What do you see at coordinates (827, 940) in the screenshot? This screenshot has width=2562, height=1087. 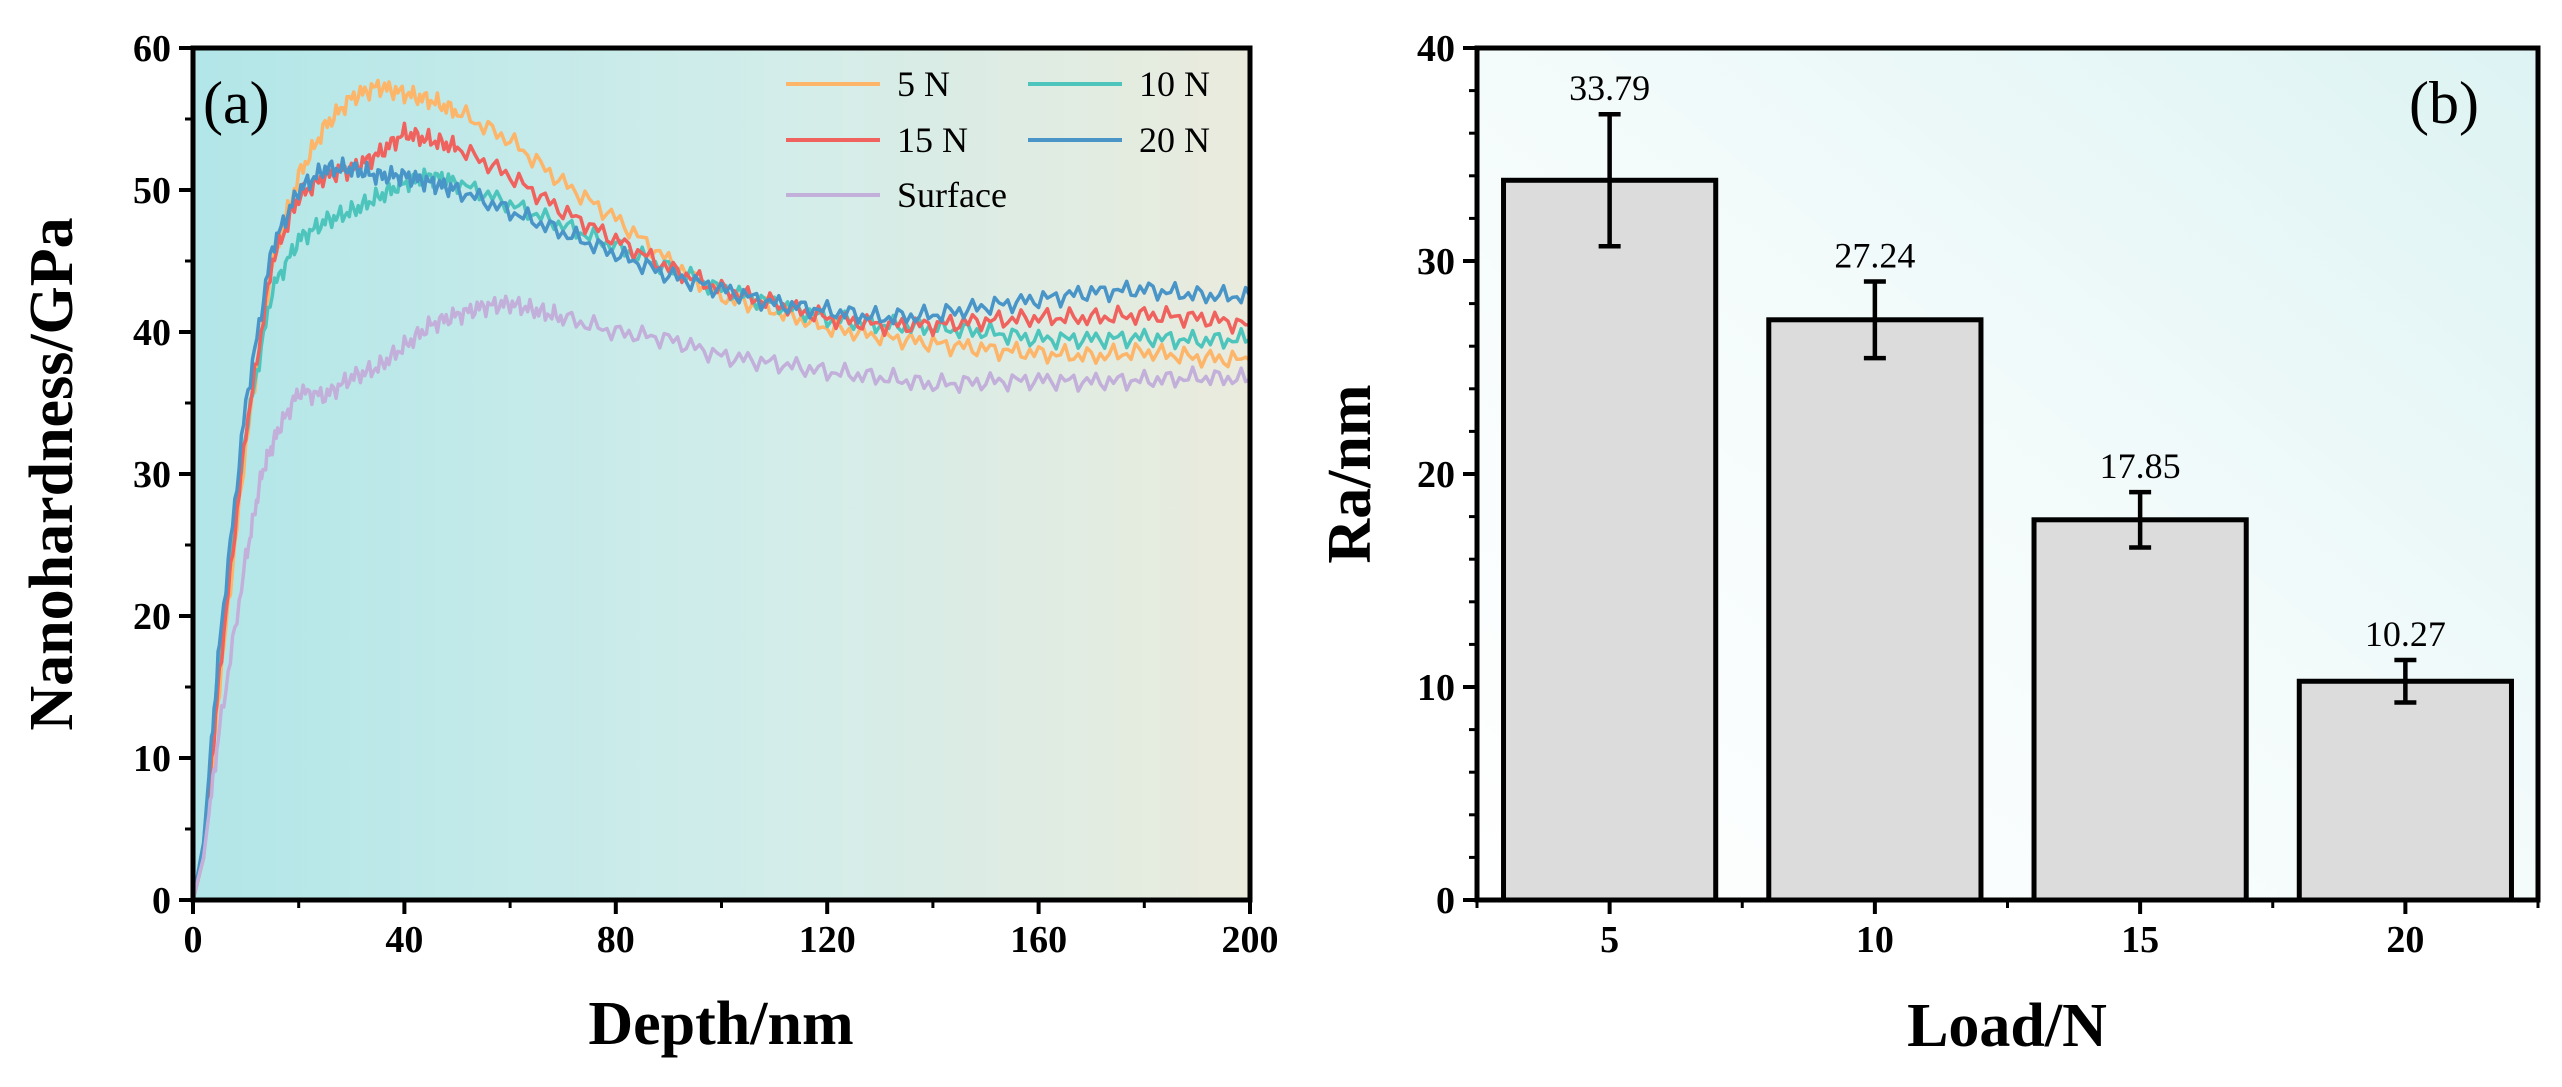 I see `x-tick-label: 120` at bounding box center [827, 940].